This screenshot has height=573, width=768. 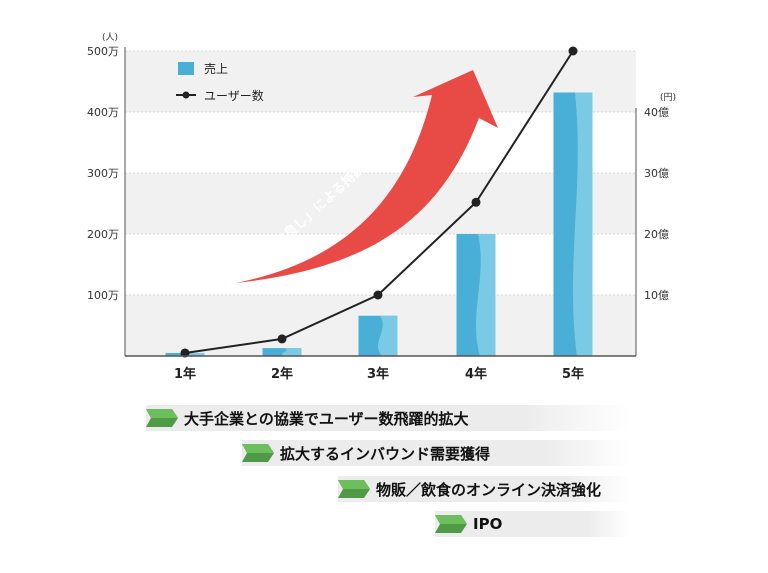 What do you see at coordinates (220, 82) in the screenshot?
I see `legend: 売上 ユーザー数` at bounding box center [220, 82].